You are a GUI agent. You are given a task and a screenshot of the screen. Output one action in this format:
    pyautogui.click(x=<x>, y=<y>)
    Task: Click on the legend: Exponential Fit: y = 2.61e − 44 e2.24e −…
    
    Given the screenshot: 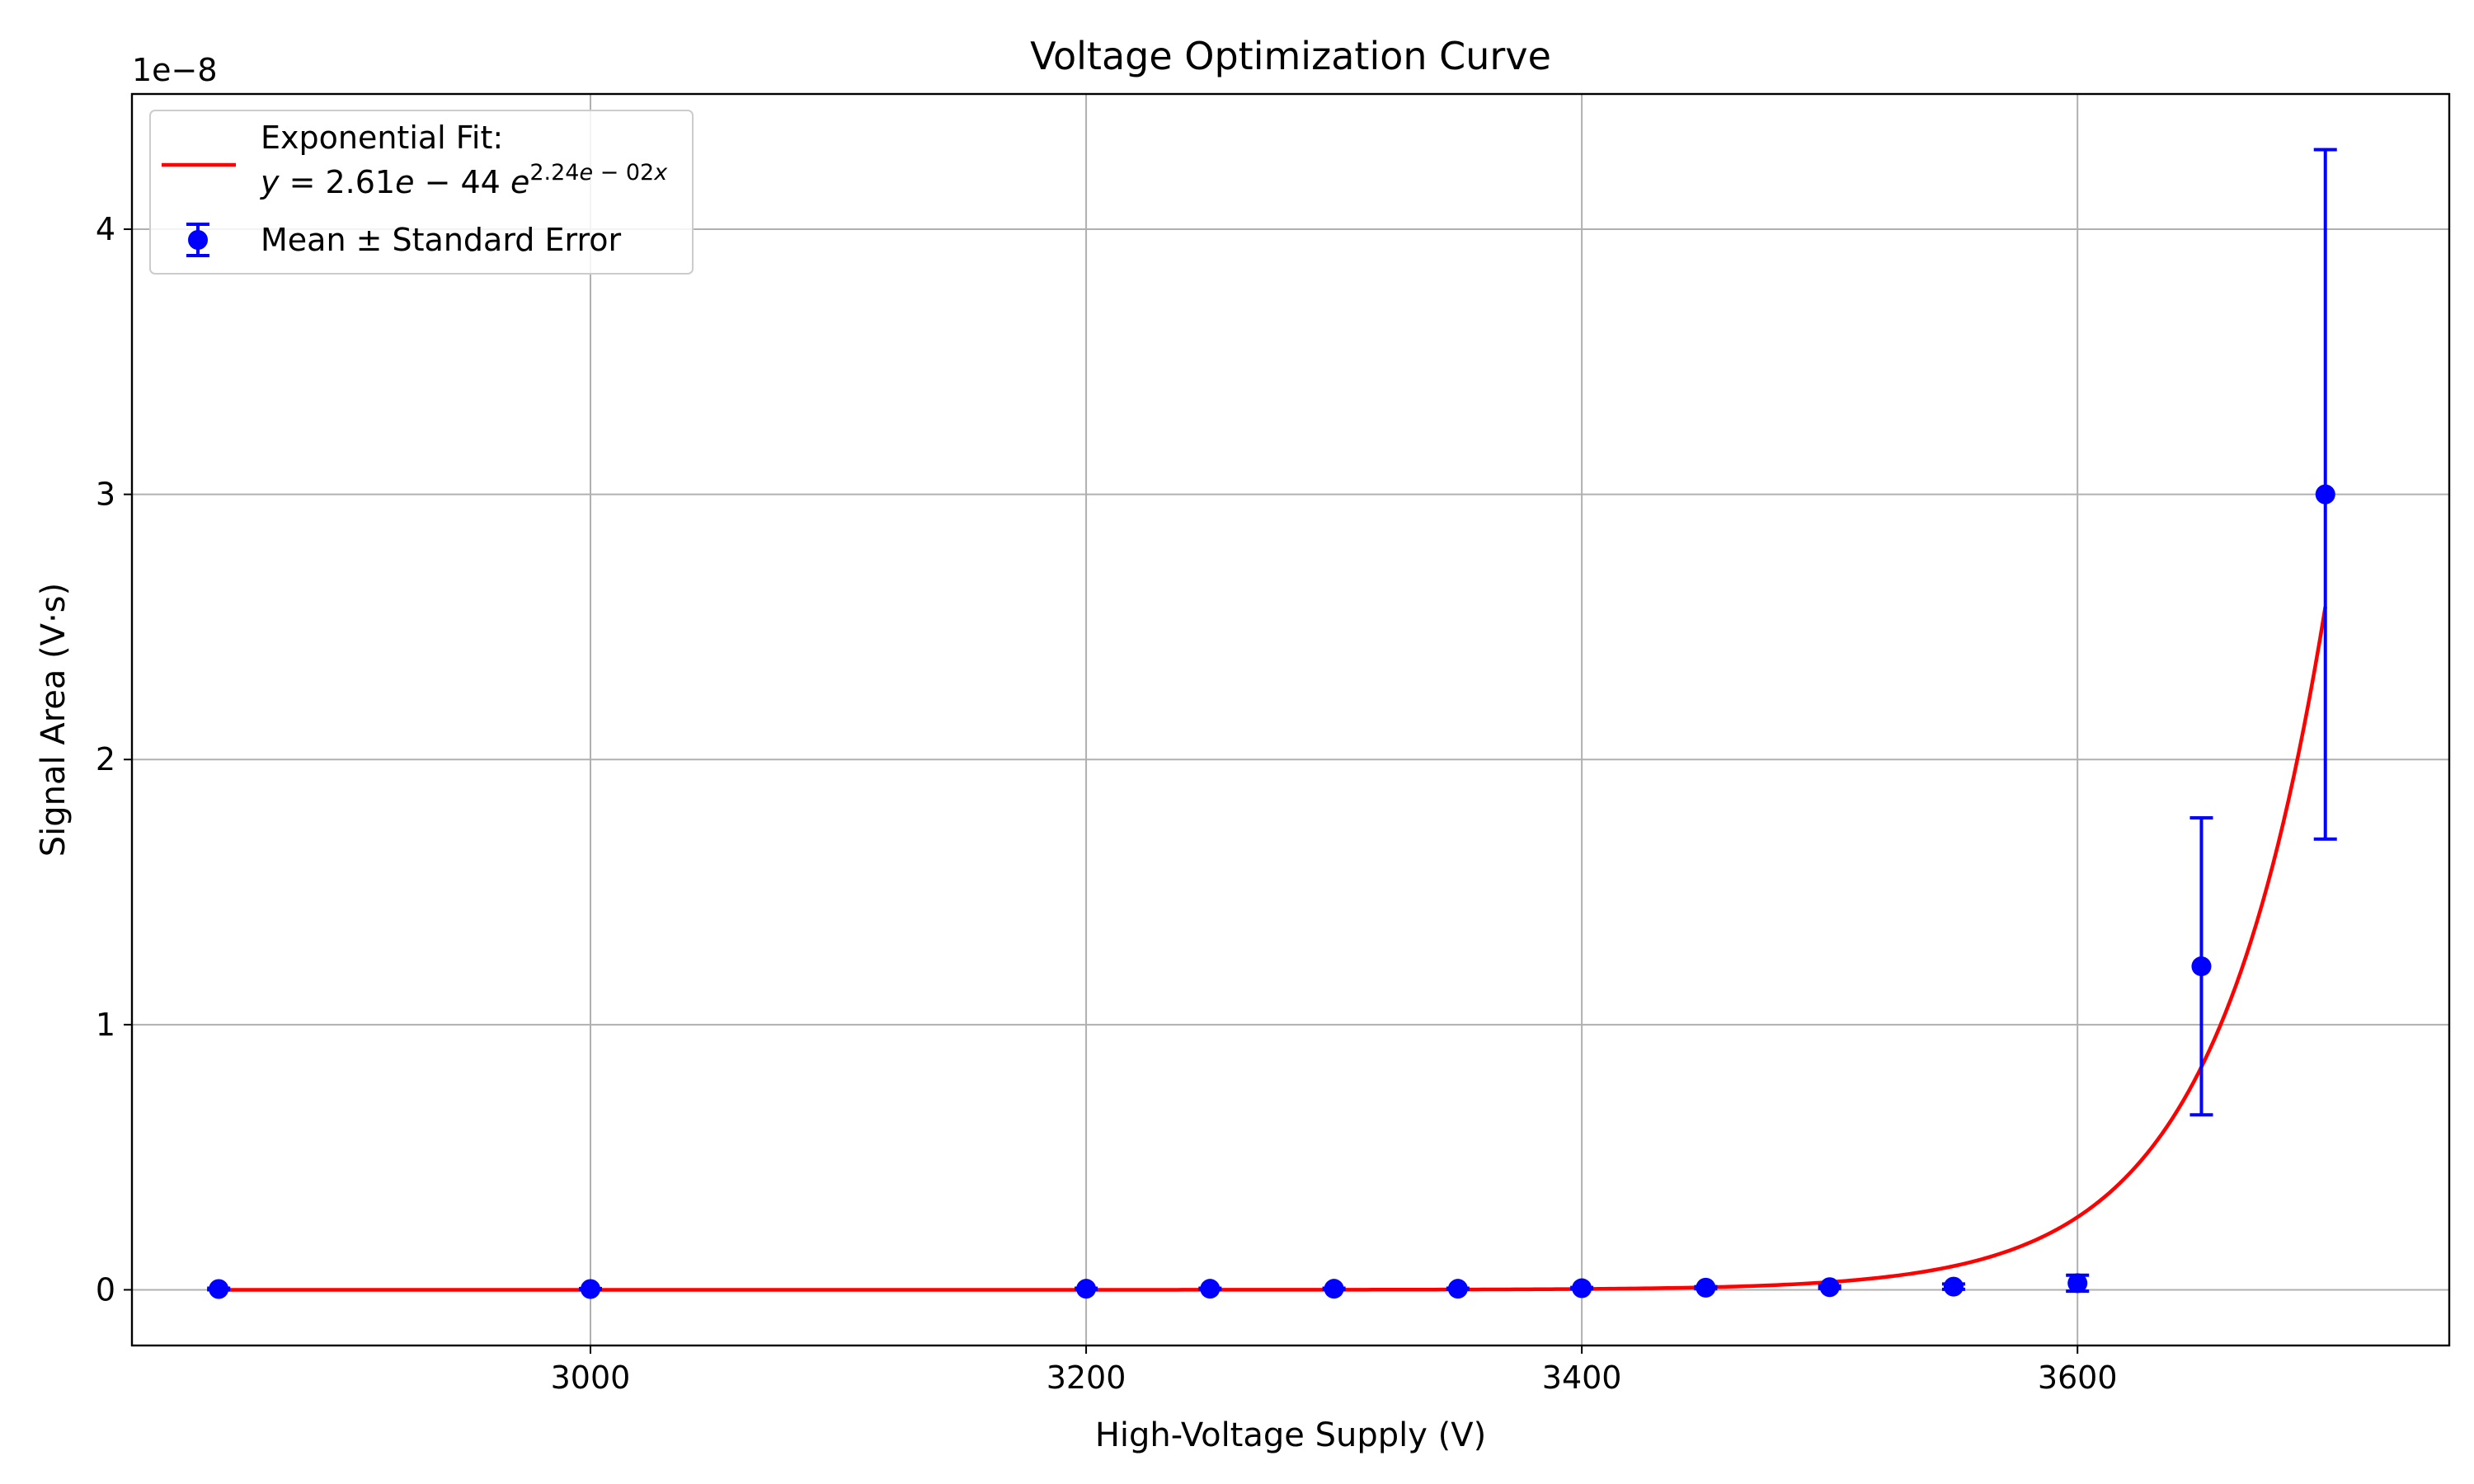 What is the action you would take?
    pyautogui.click(x=421, y=192)
    